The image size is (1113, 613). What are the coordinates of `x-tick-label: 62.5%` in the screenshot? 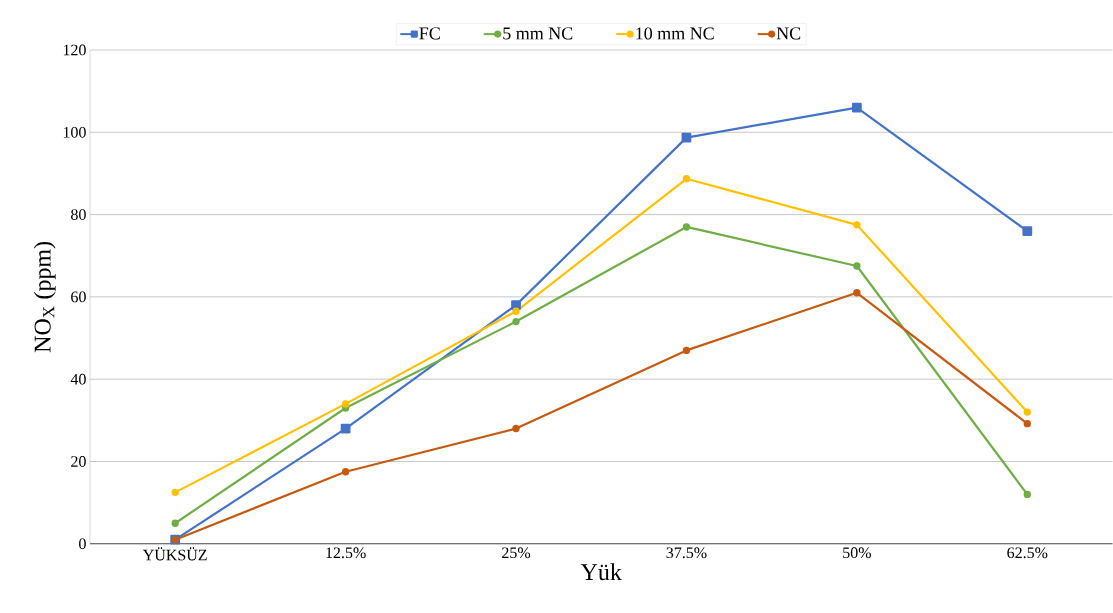 It's located at (1027, 553).